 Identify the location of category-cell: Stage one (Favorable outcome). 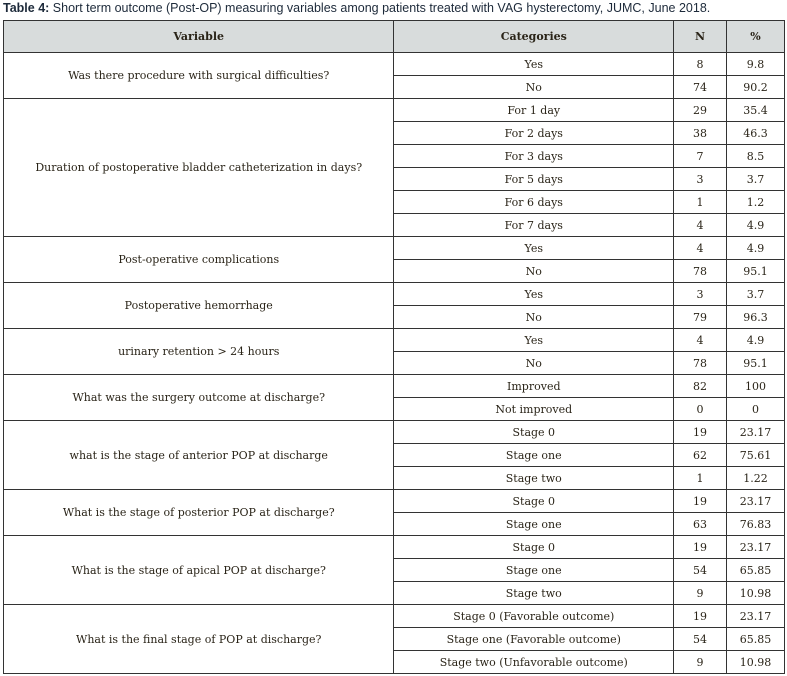
(534, 639).